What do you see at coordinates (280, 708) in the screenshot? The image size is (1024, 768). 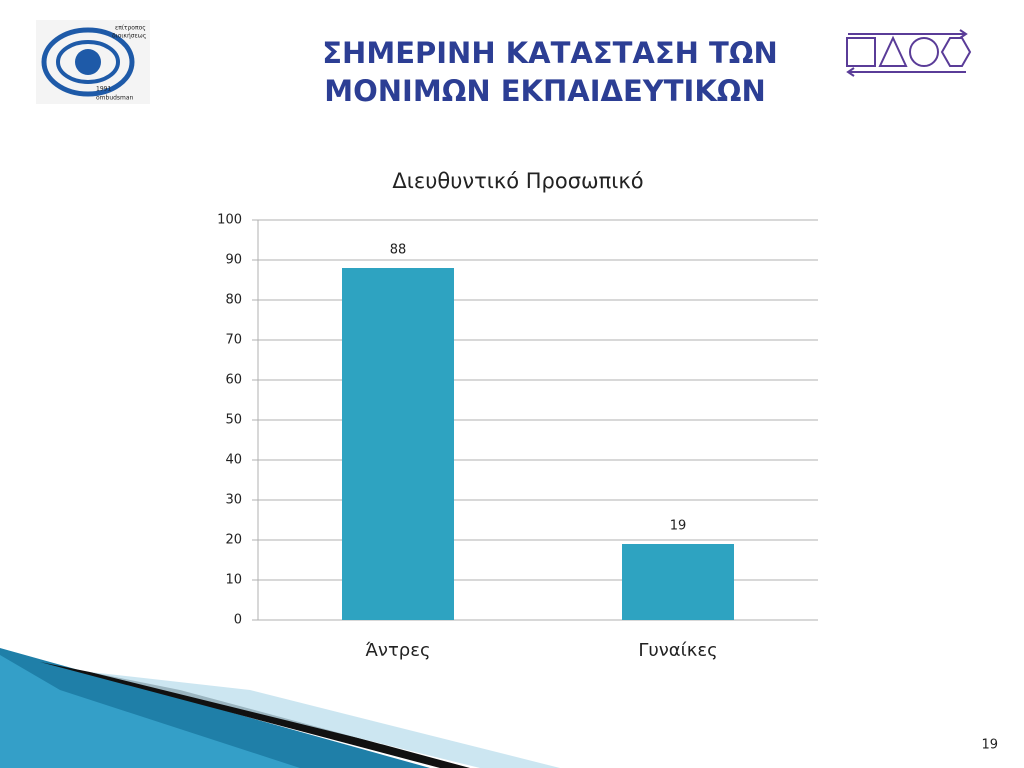 I see `decoration` at bounding box center [280, 708].